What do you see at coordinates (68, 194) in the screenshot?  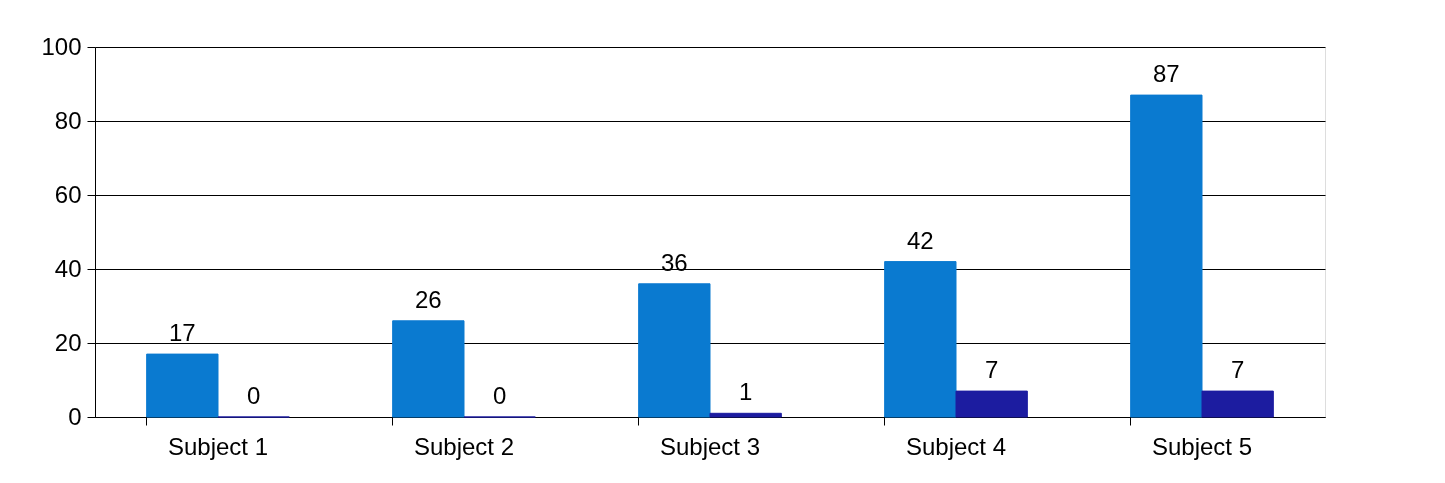 I see `y-tick-label: 60` at bounding box center [68, 194].